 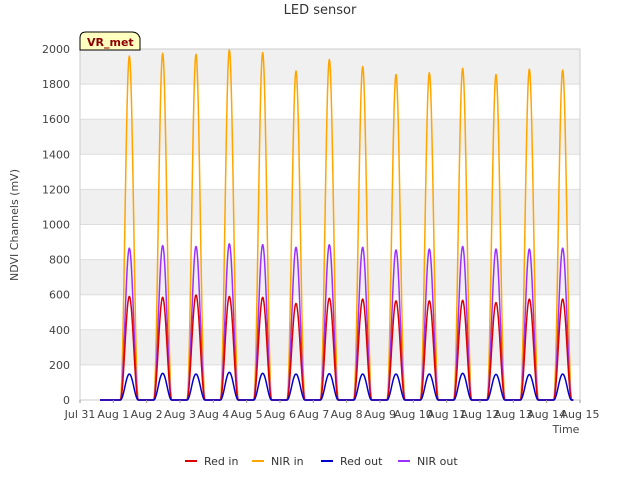 What do you see at coordinates (59, 260) in the screenshot?
I see `y-tick-label: 800` at bounding box center [59, 260].